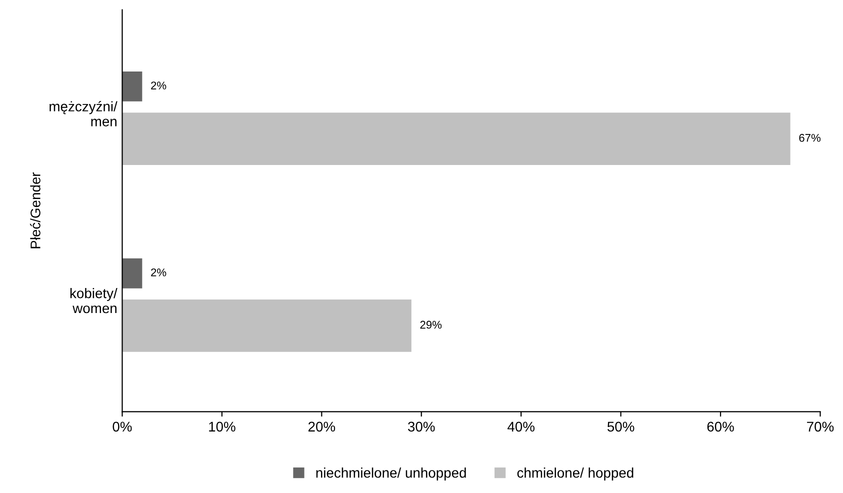  I want to click on y-tick-label: mężczyźni/ men, so click(84, 113).